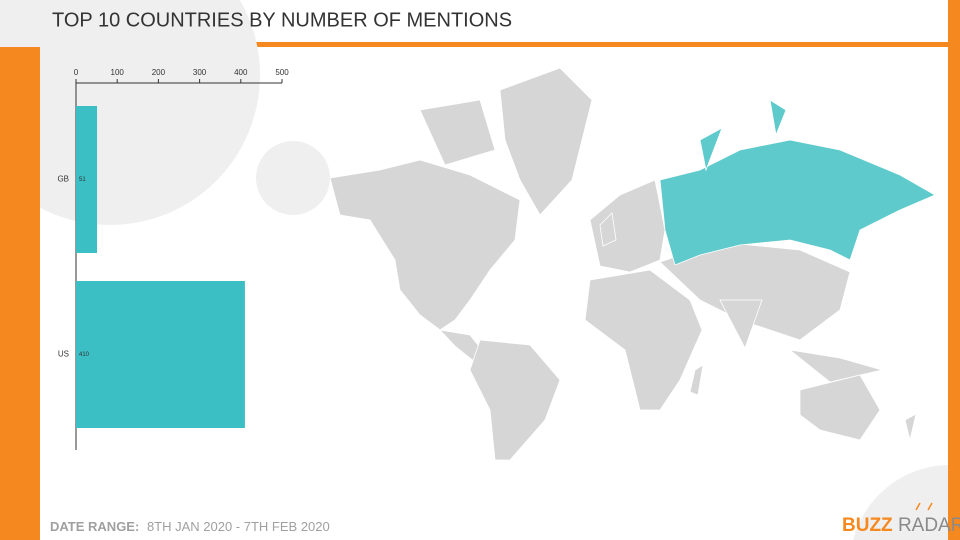 The image size is (960, 540). Describe the element at coordinates (711, 149) in the screenshot. I see `map-novaya-zemlya` at that location.